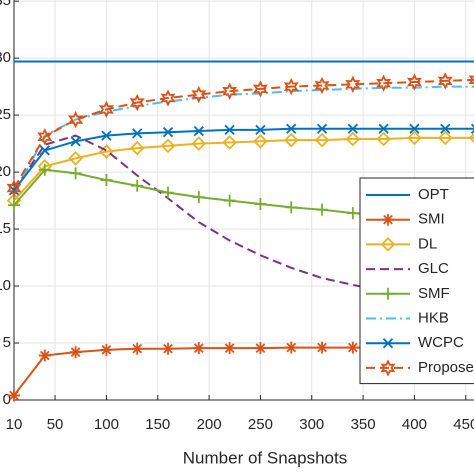  What do you see at coordinates (7, 399) in the screenshot?
I see `y-tick-label: 0` at bounding box center [7, 399].